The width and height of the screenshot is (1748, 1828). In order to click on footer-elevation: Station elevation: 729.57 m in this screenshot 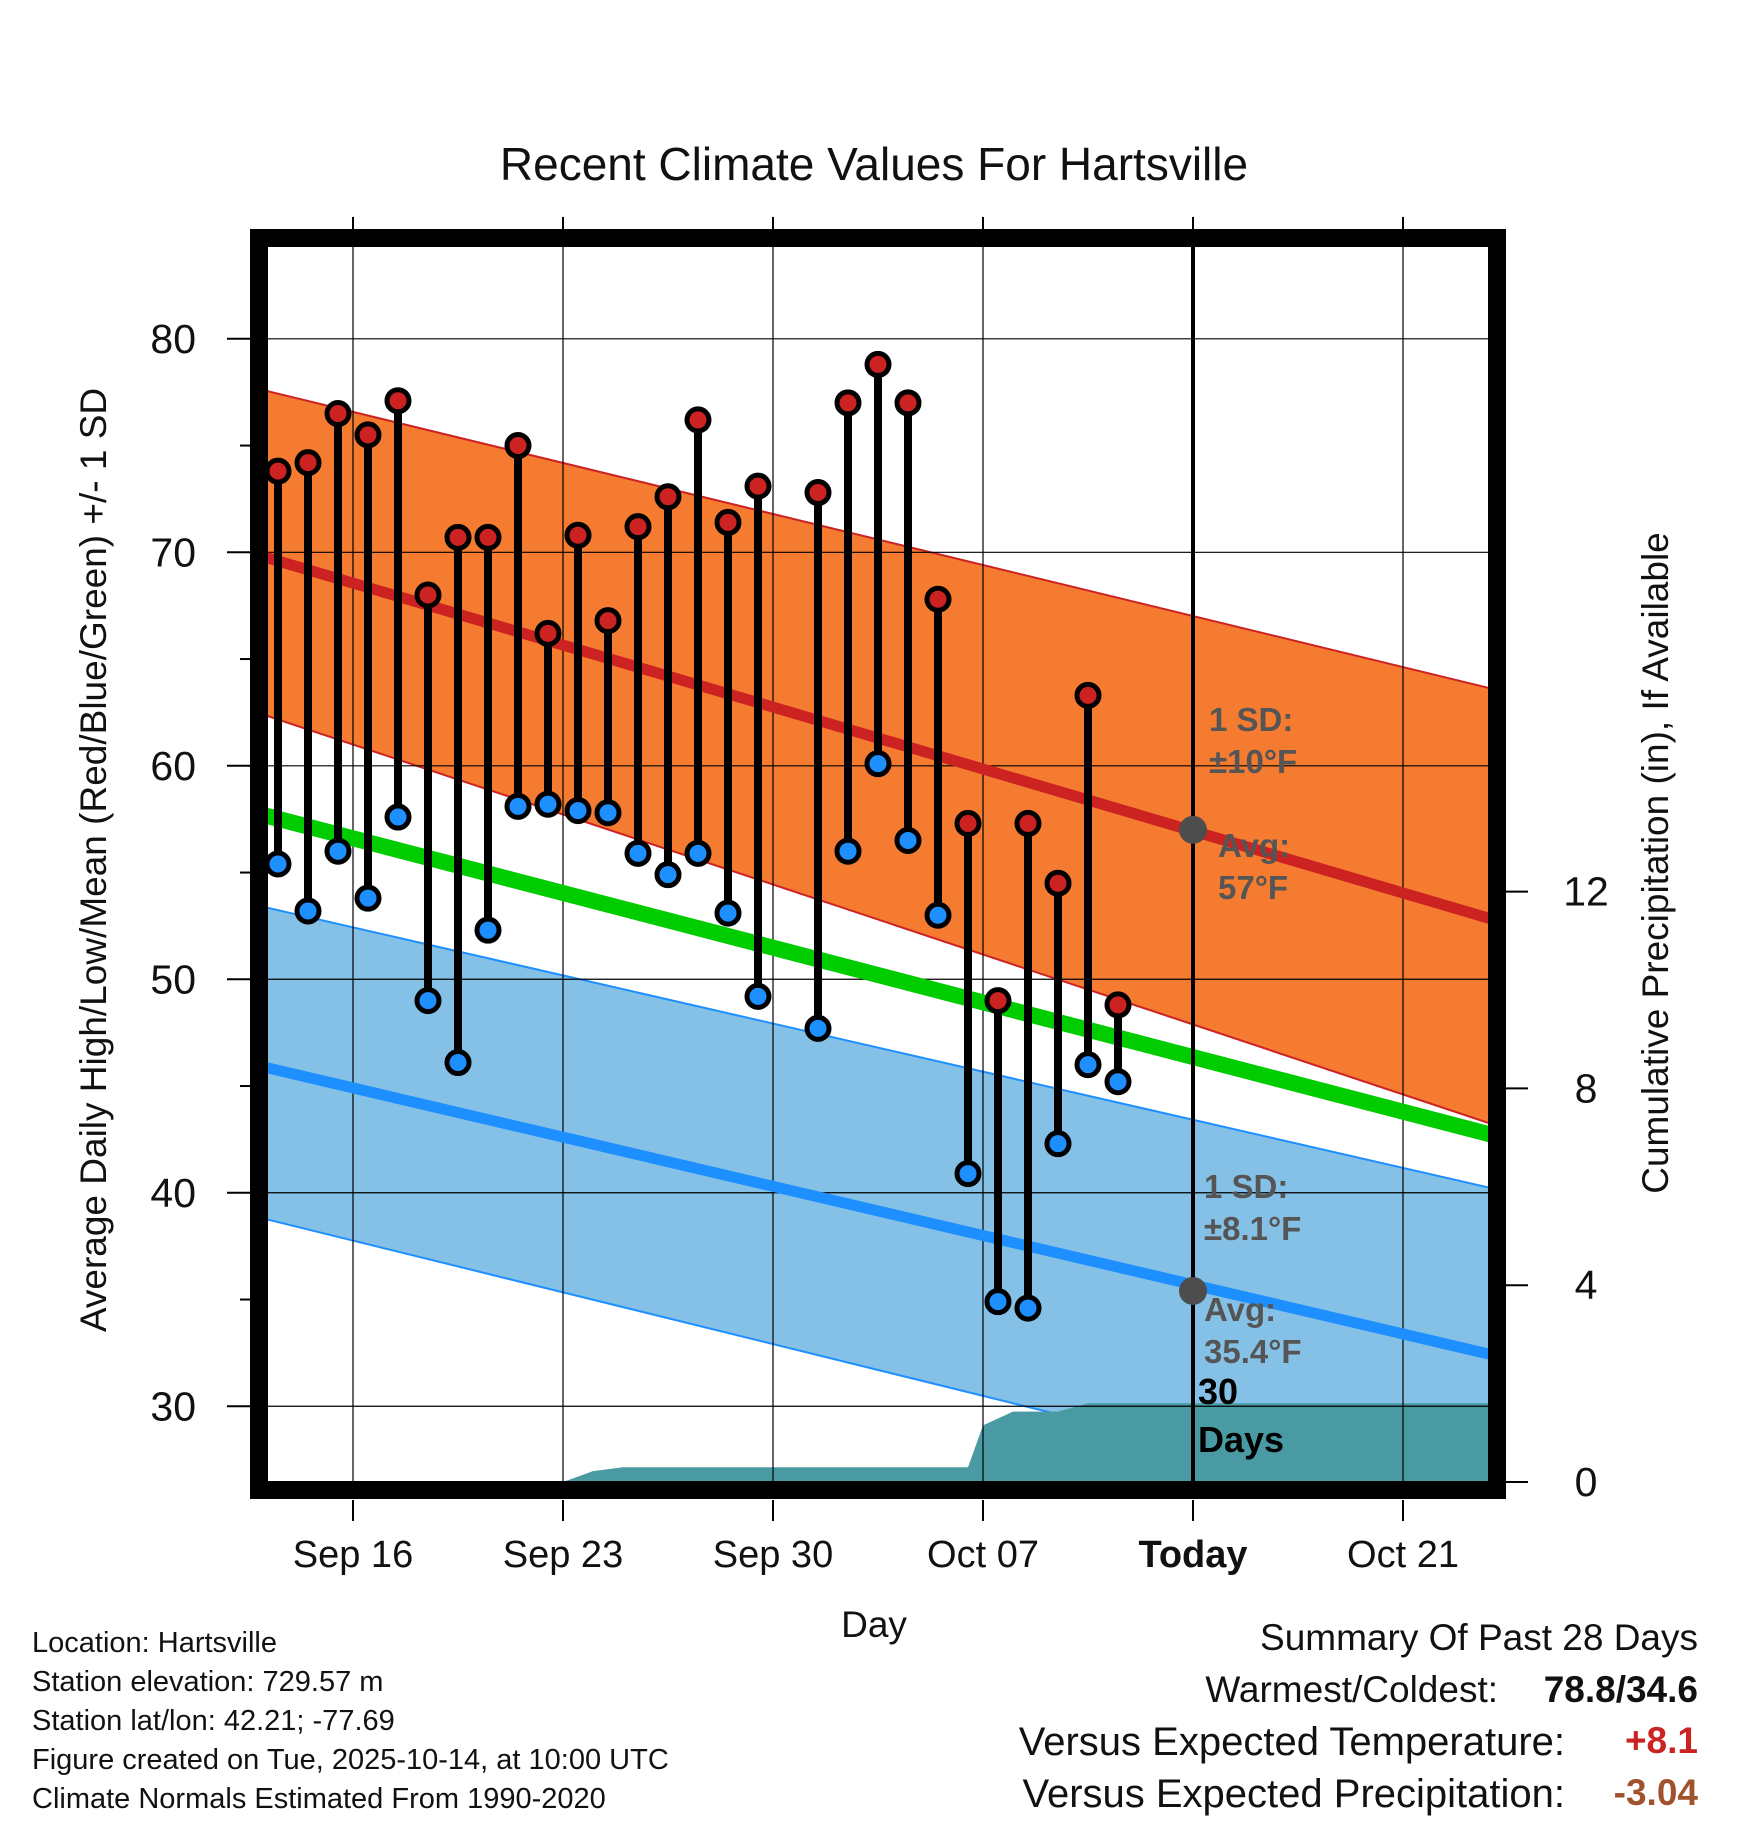, I will do `click(208, 1682)`.